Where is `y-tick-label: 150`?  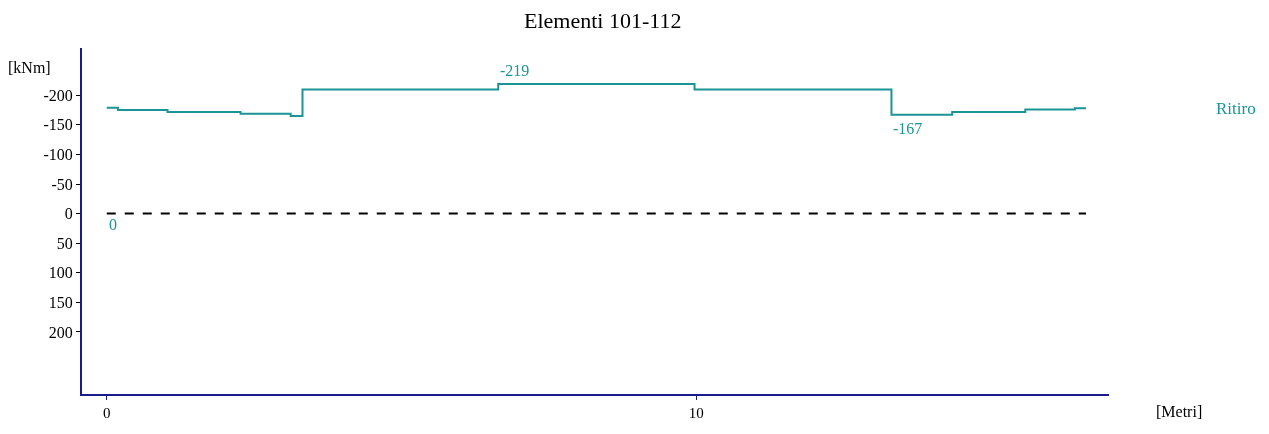
y-tick-label: 150 is located at coordinates (60, 302).